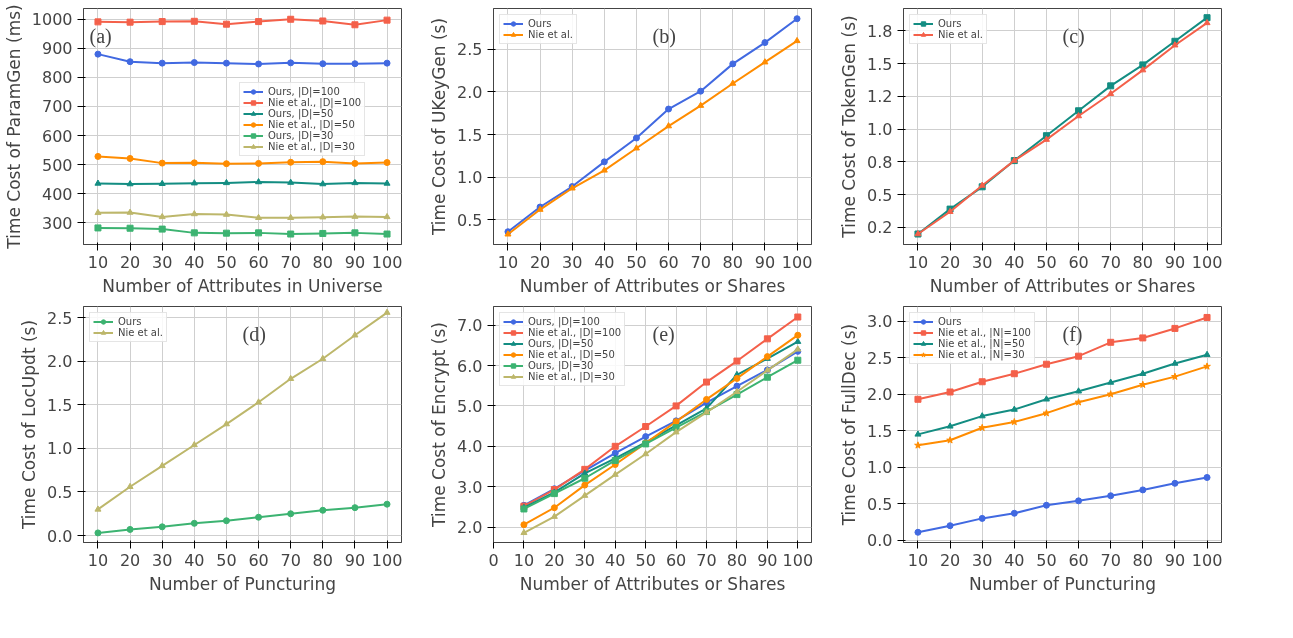 This screenshot has width=1293, height=638. What do you see at coordinates (52, 20) in the screenshot?
I see `y-tick-label: 1000` at bounding box center [52, 20].